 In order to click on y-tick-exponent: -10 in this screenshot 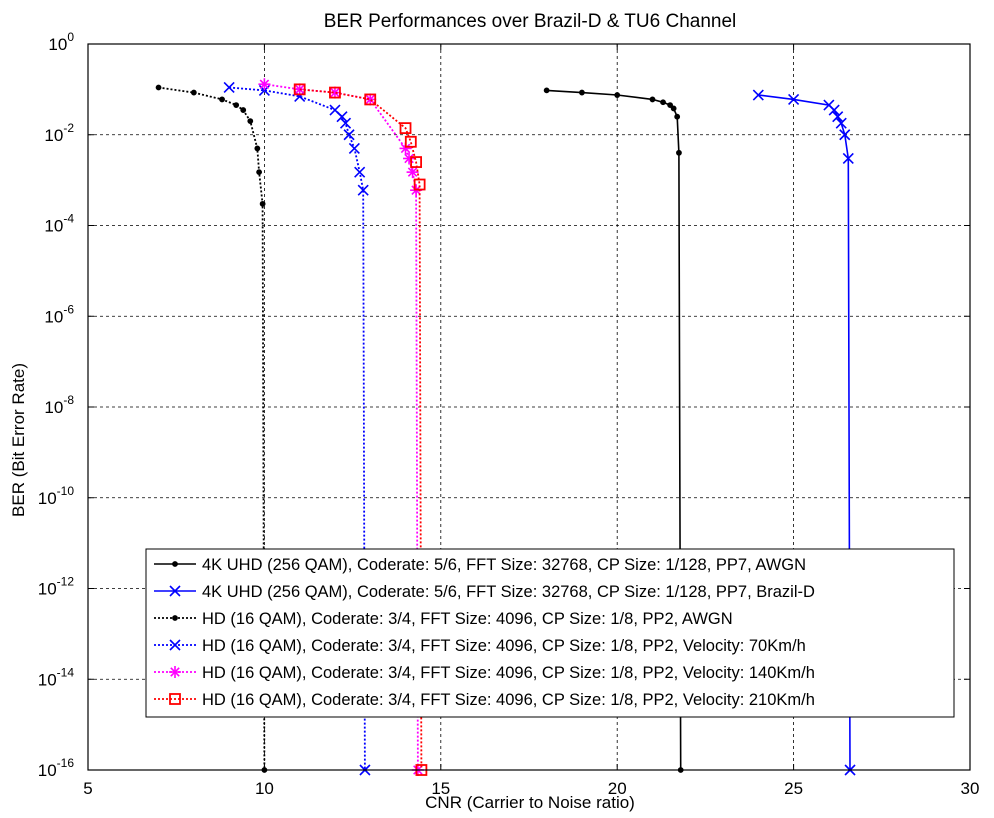, I will do `click(66, 491)`.